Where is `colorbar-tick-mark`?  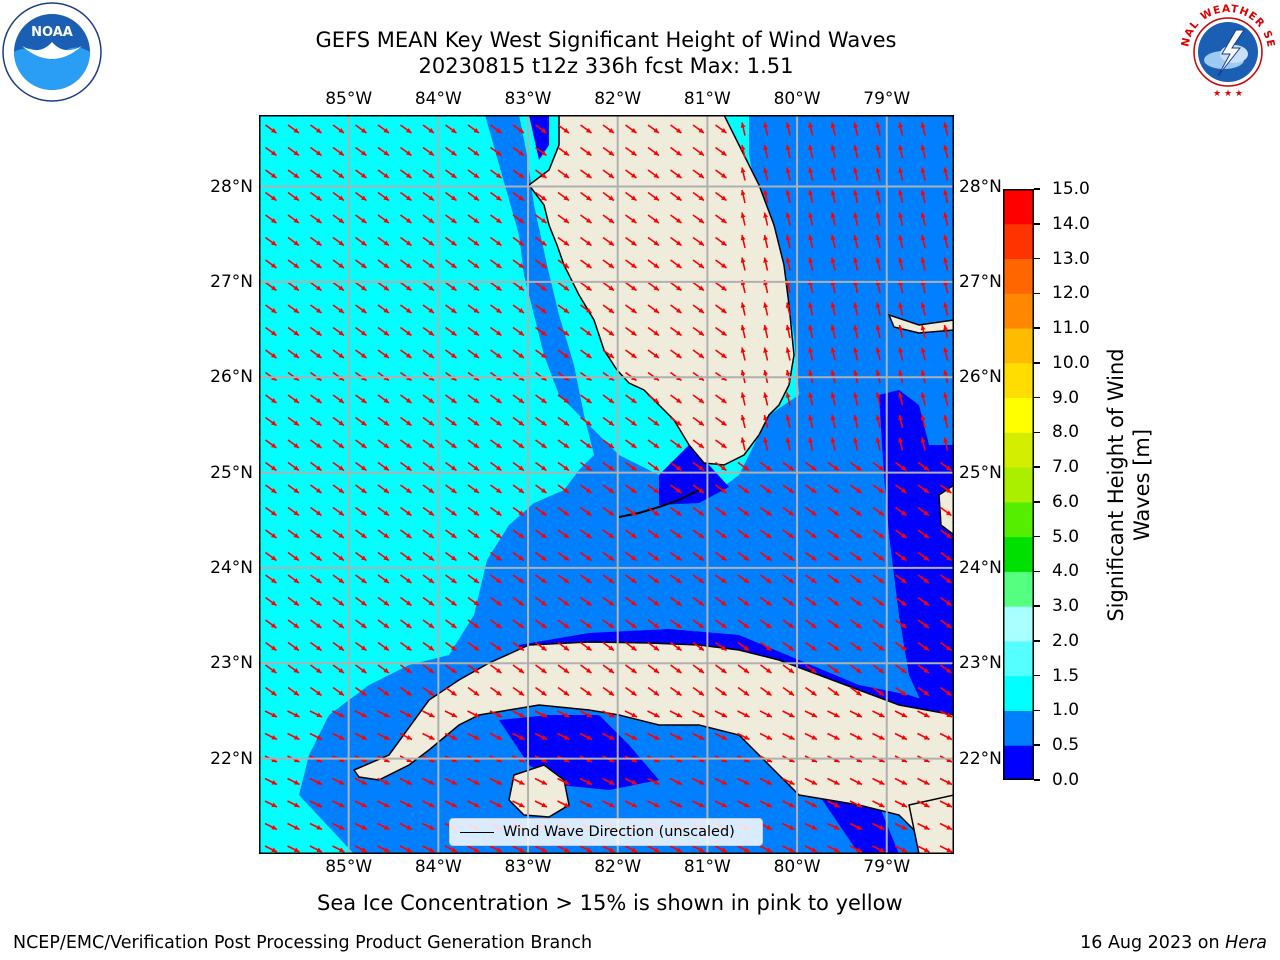
colorbar-tick-mark is located at coordinates (1037, 502).